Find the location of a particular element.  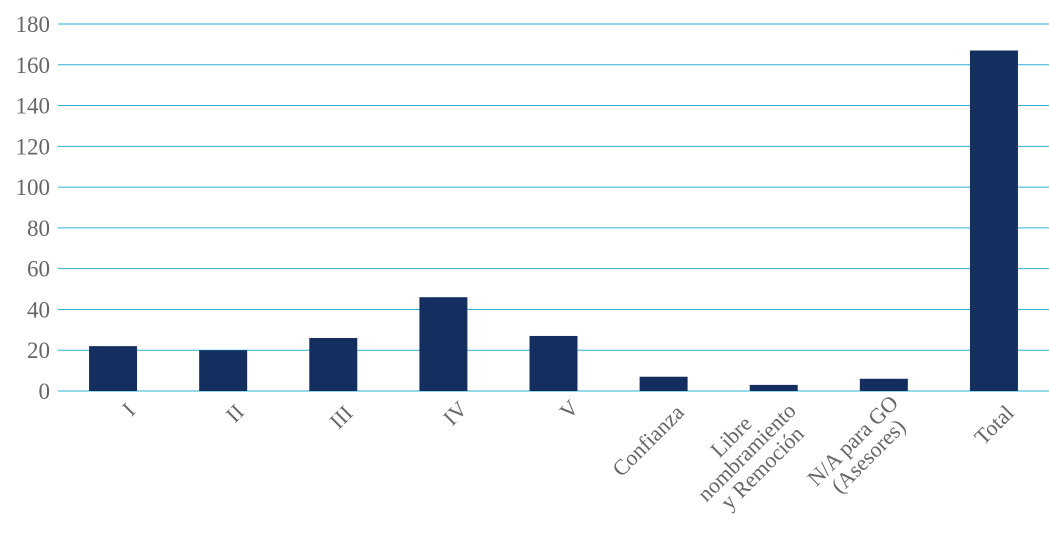

y-tick-label: 120 is located at coordinates (33, 146).